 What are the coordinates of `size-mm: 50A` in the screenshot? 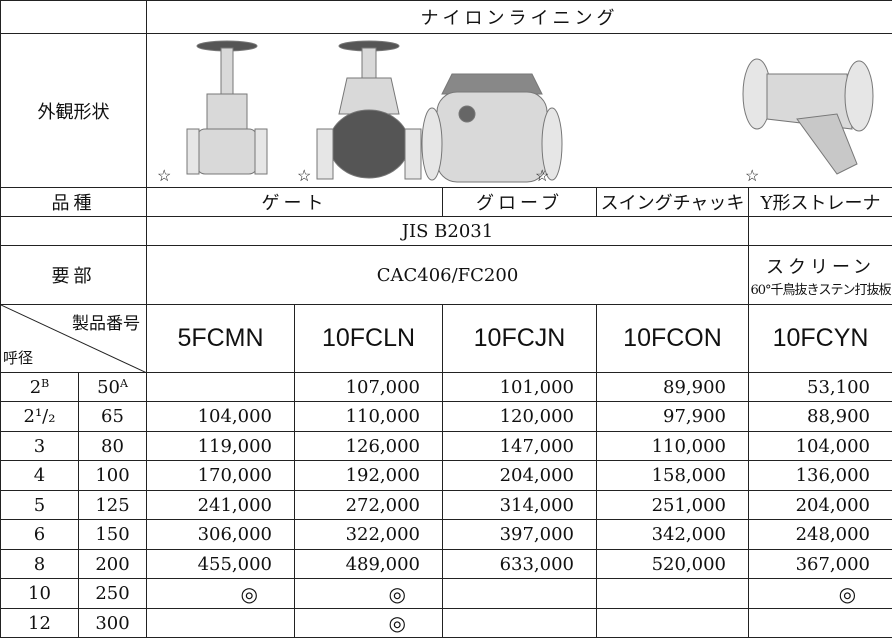 It's located at (113, 387).